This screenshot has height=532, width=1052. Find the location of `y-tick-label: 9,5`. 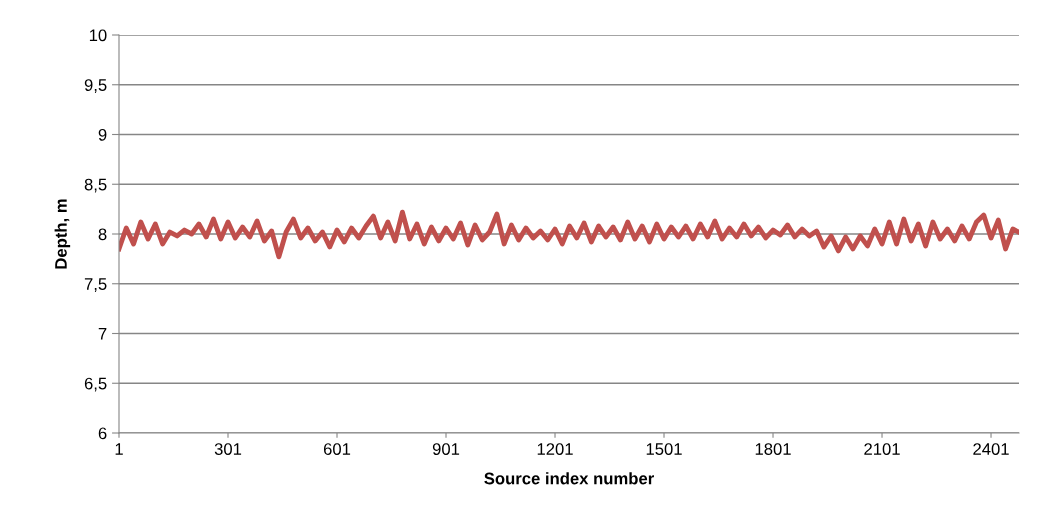

y-tick-label: 9,5 is located at coordinates (95, 86).